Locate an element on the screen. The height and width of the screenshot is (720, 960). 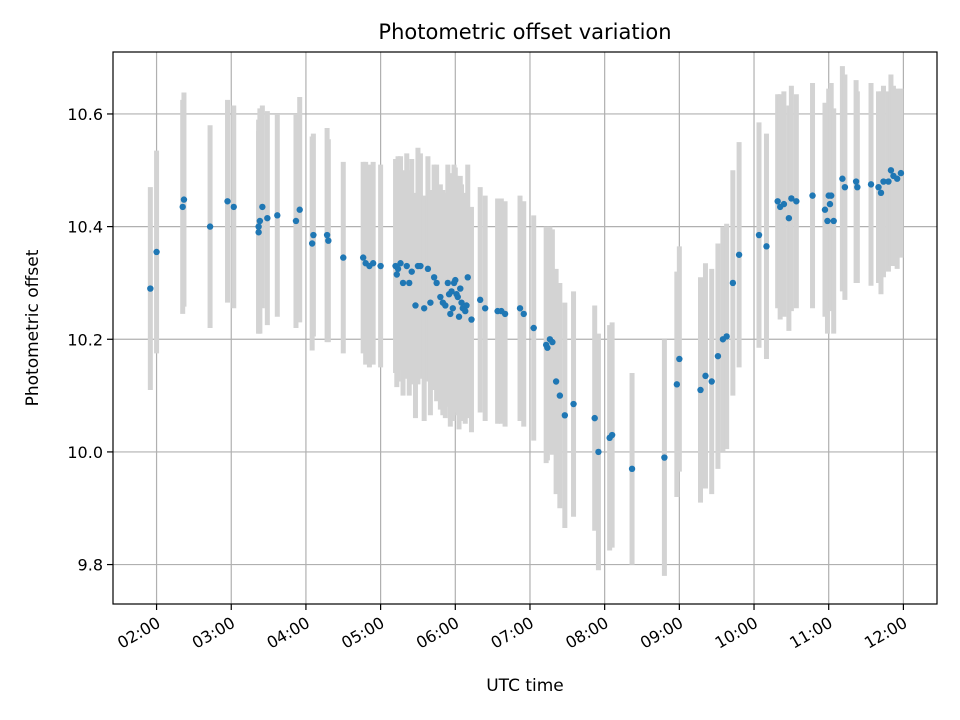
x-tick-label: 07:00 is located at coordinates (512, 633).